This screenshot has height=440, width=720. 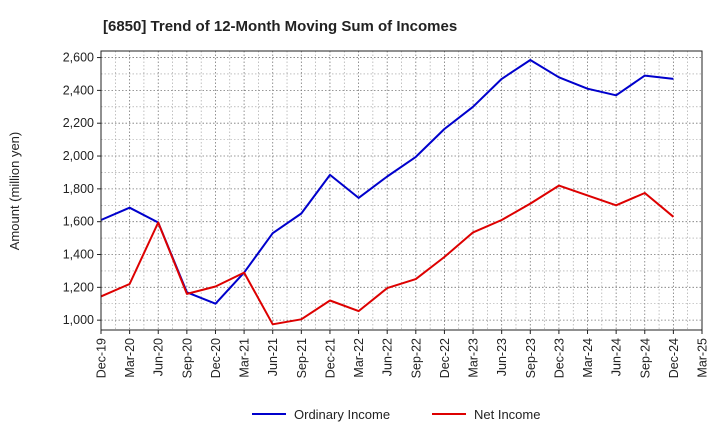 I want to click on x-tick-label: Sep-21, so click(x=302, y=358).